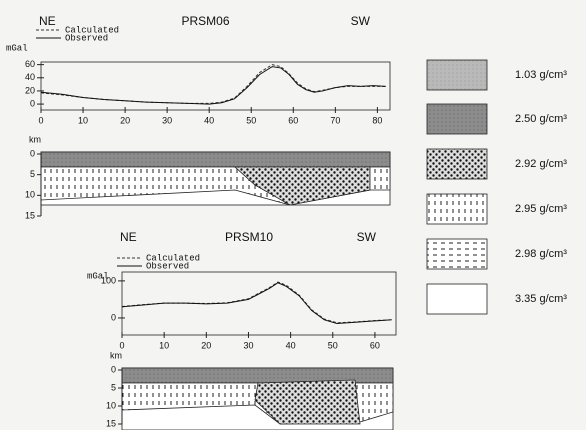  I want to click on y-tick-label: 20, so click(30, 90).